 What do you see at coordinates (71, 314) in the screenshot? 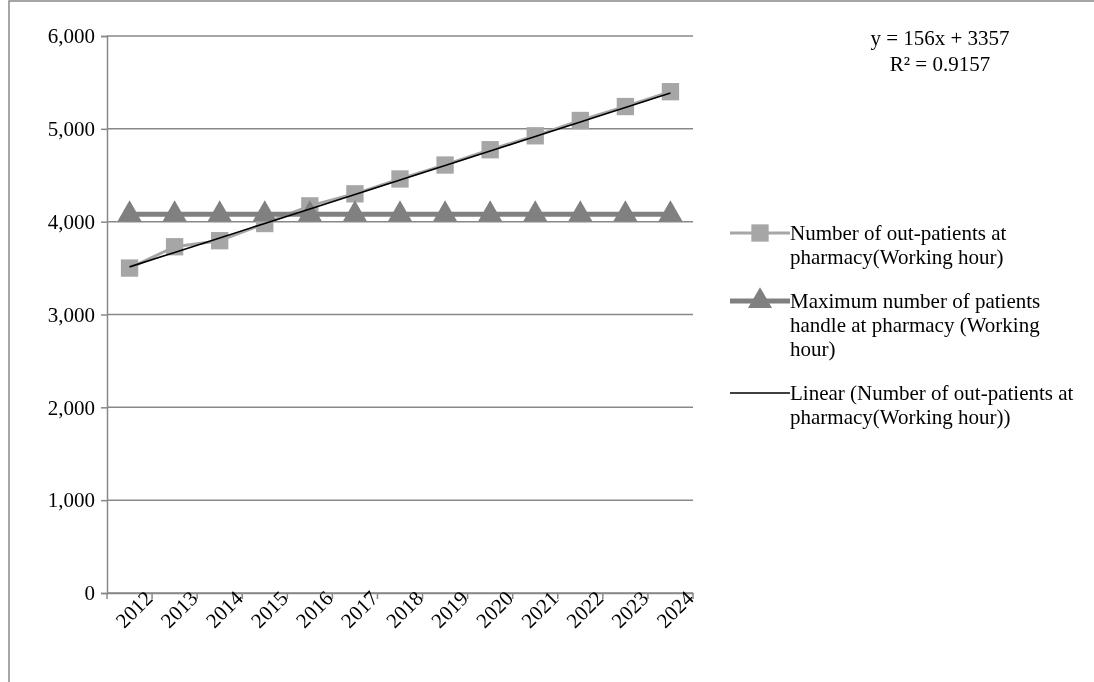
I see `y-tick-label: 3,000` at bounding box center [71, 314].